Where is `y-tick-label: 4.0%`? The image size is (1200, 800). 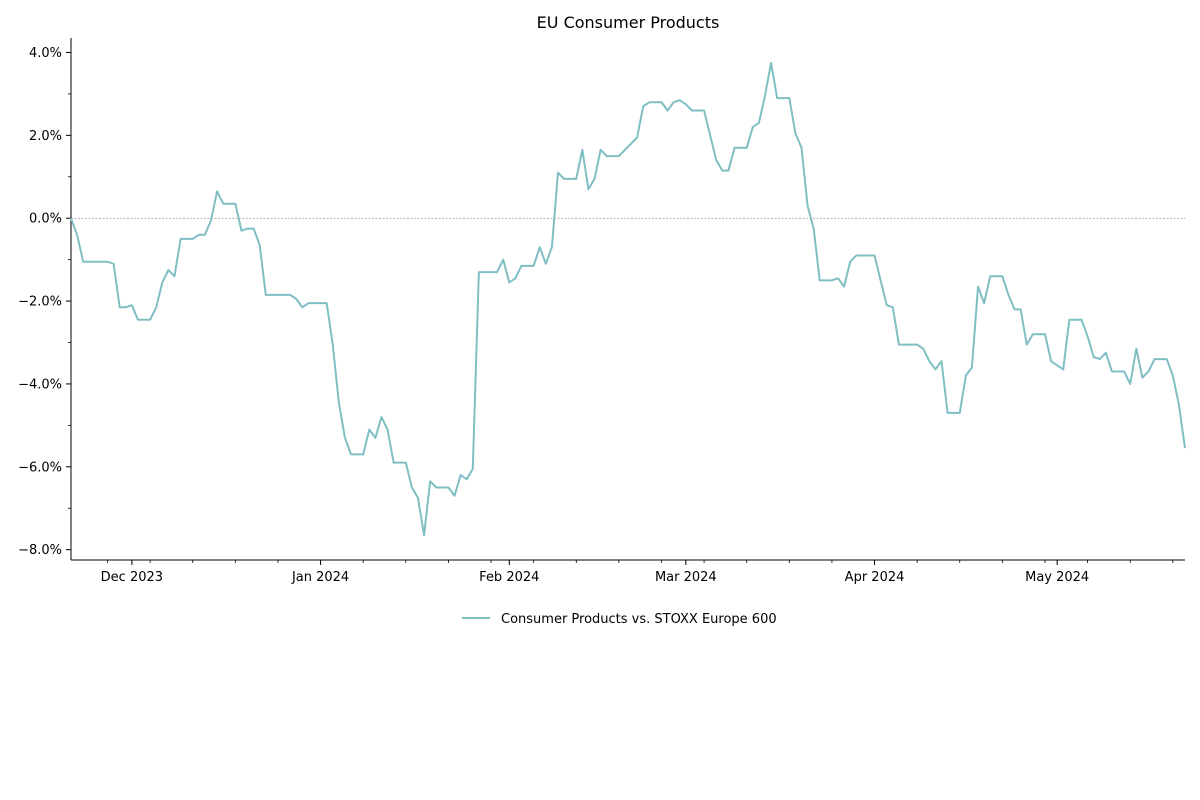
y-tick-label: 4.0% is located at coordinates (45, 53).